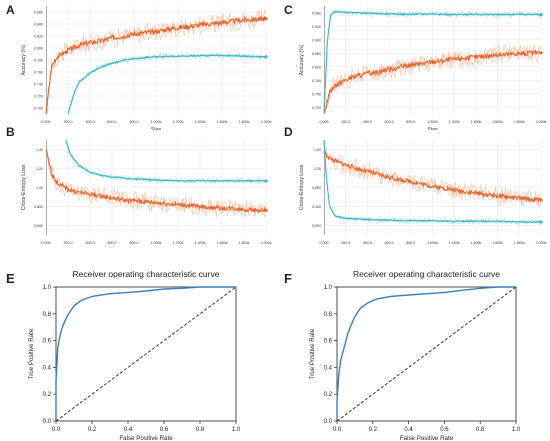 The image size is (550, 441). What do you see at coordinates (316, 13) in the screenshot?
I see `y-tick-label: 0.980` at bounding box center [316, 13].